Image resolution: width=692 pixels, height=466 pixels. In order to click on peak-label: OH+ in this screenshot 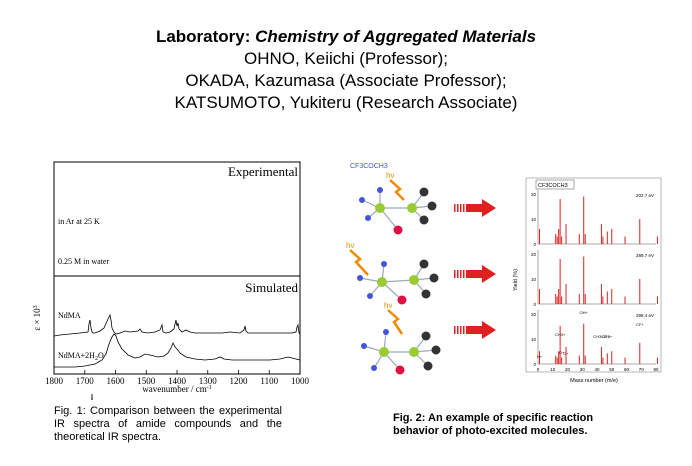, I will do `click(584, 312)`.